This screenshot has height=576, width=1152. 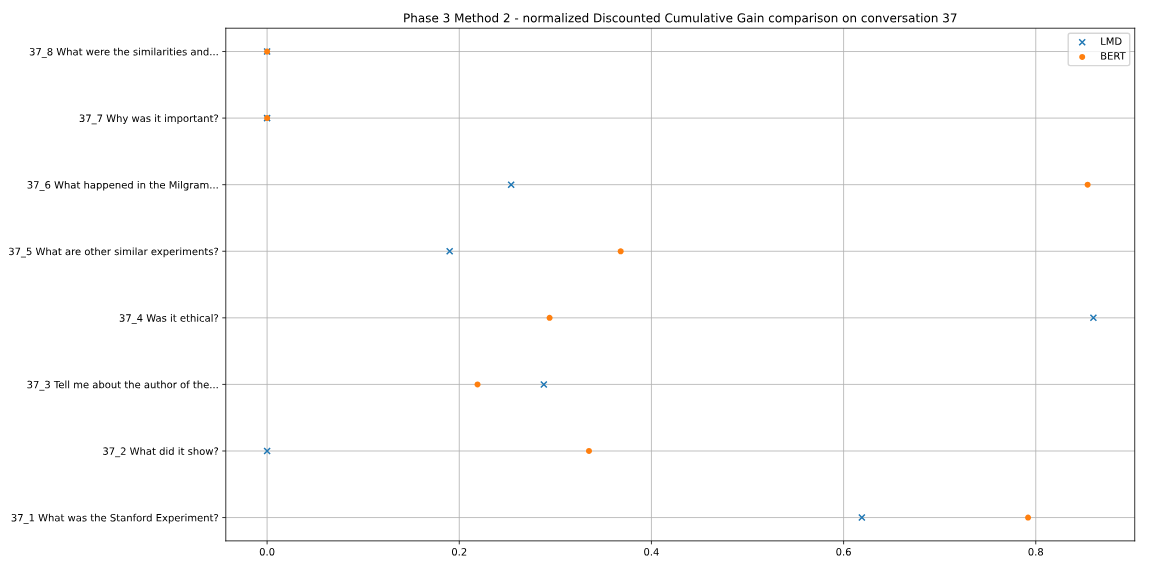 I want to click on chart-title: Phase 3 Method 2 - normalized Discounted Cumulative Gain comparison on conversation 37, so click(x=680, y=19).